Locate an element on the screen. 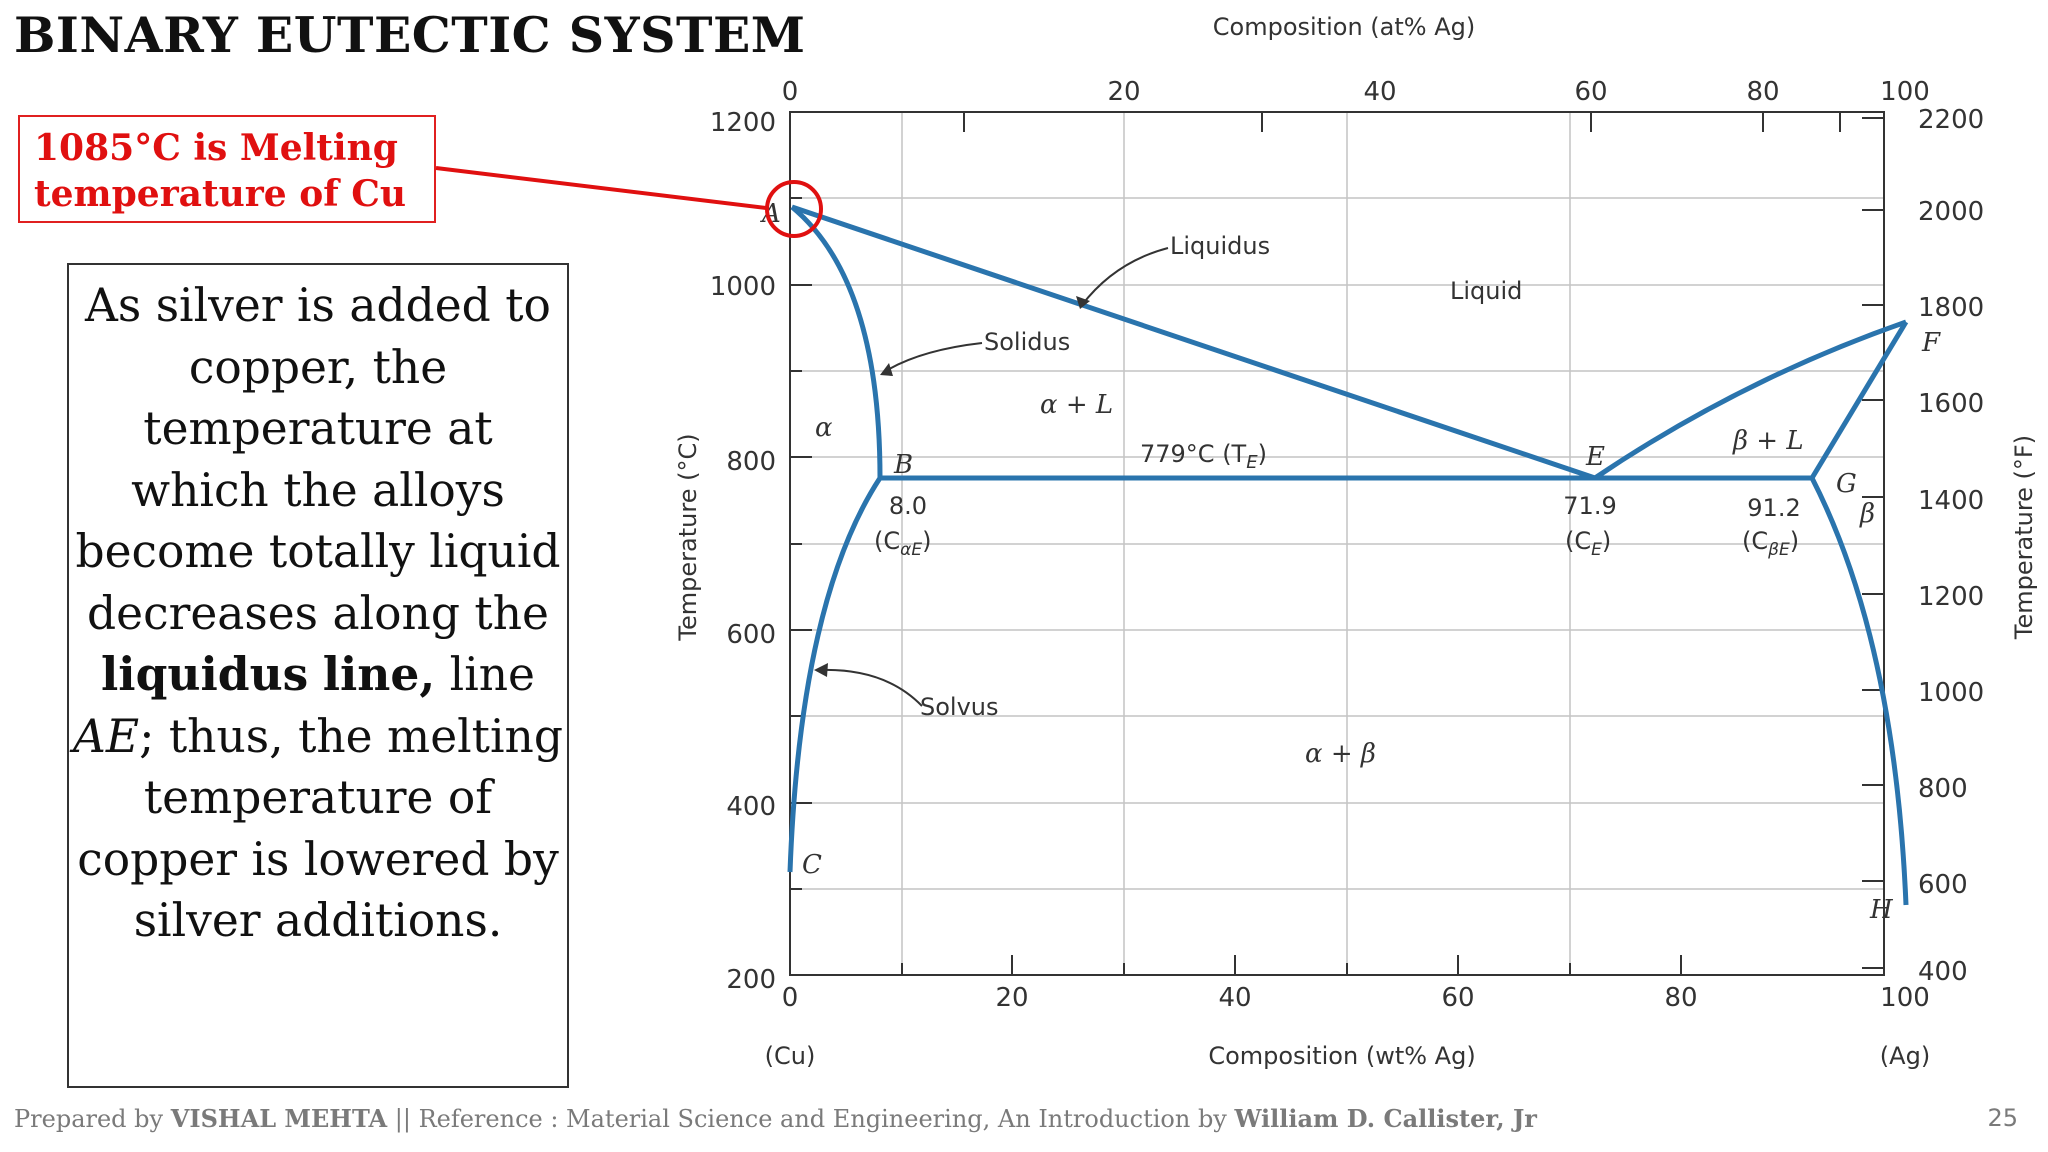 This screenshot has width=2048, height=1152. top-tick-40: 40 is located at coordinates (1379, 92).